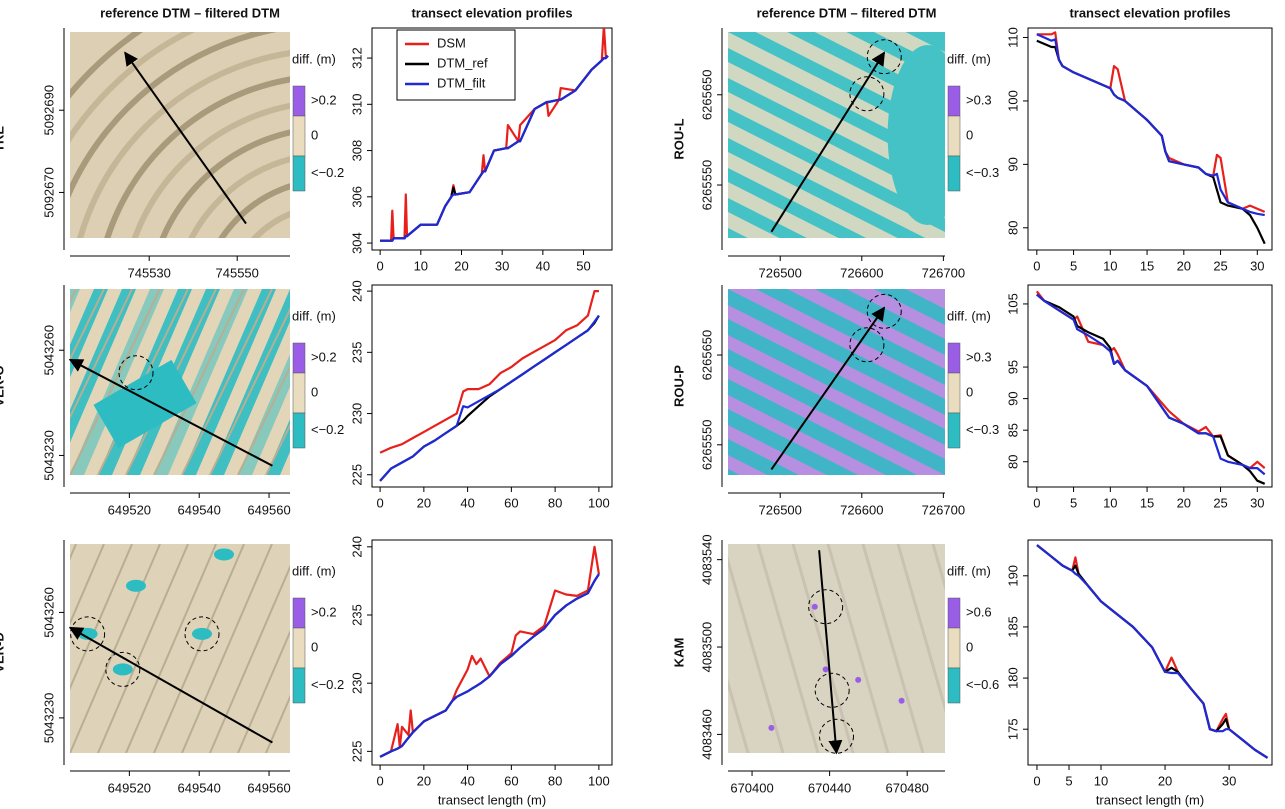 This screenshot has height=809, width=1285. Describe the element at coordinates (982, 684) in the screenshot. I see `legend-label: <−0.6` at that location.